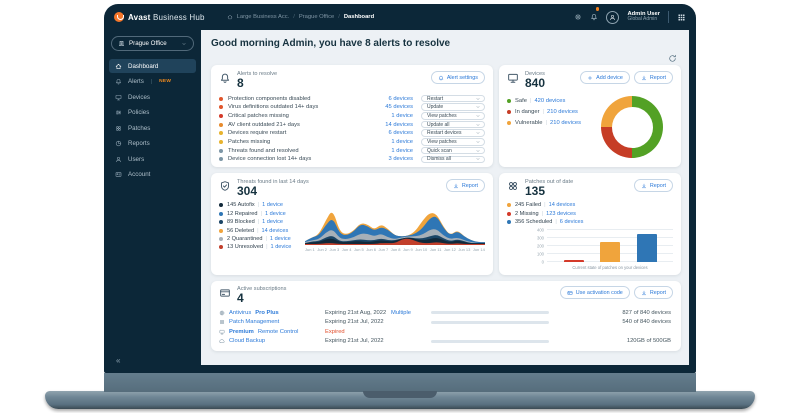 This screenshot has height=413, width=800. What do you see at coordinates (139, 97) in the screenshot?
I see `sidebar-item-label: Devices` at bounding box center [139, 97].